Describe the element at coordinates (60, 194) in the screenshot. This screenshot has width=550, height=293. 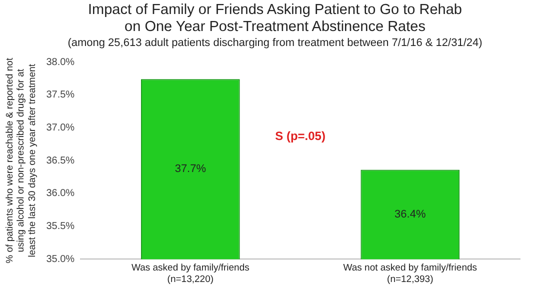
I see `y-tick-label: 36.0%` at that location.